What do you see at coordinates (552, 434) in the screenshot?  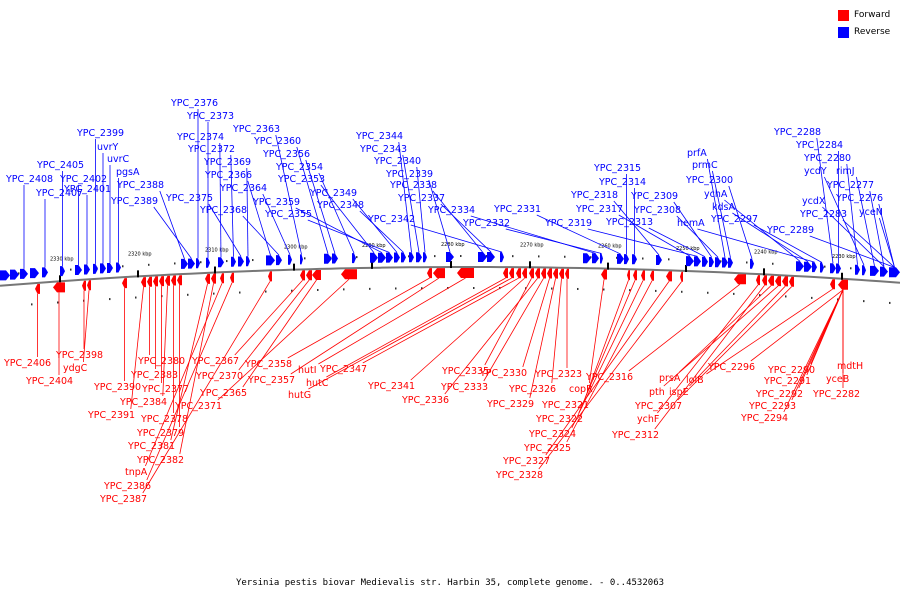 I see `forward-gene-label: YPC_2324` at bounding box center [552, 434].